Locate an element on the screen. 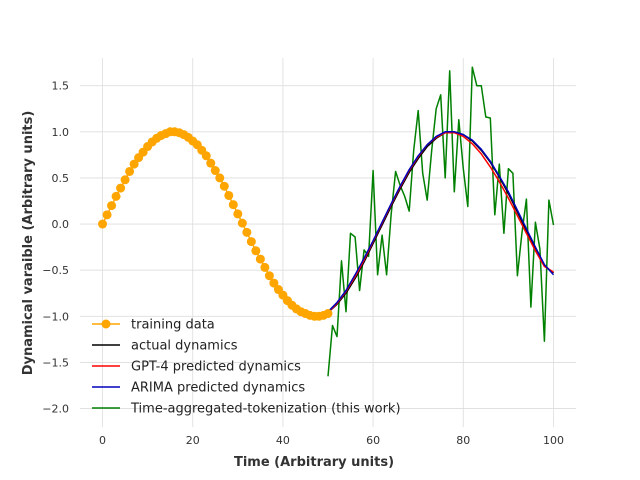 The width and height of the screenshot is (640, 480). y-tick-label: −1.0 is located at coordinates (55, 316).